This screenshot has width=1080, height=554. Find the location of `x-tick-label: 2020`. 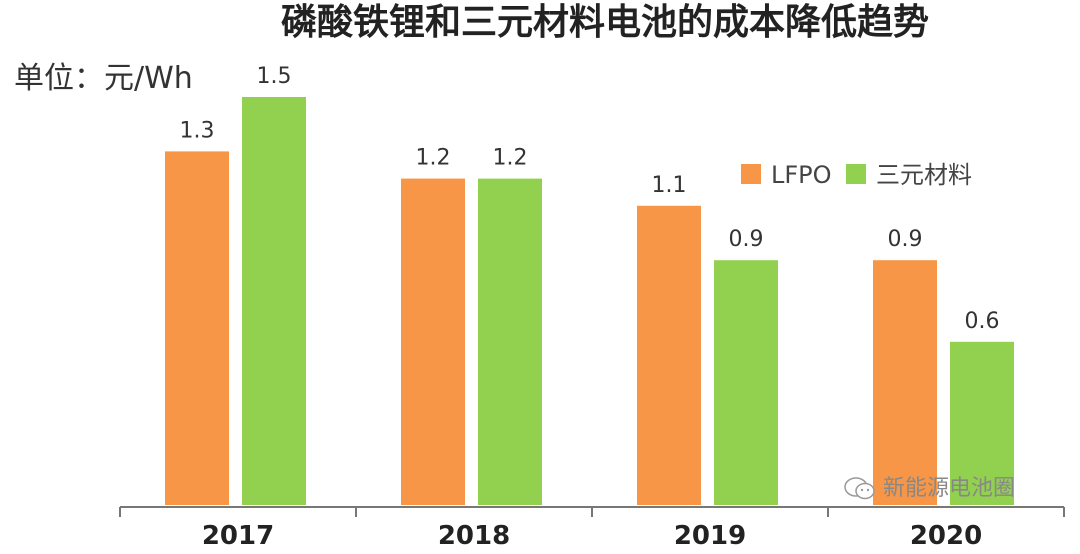

x-tick-label: 2020 is located at coordinates (946, 536).